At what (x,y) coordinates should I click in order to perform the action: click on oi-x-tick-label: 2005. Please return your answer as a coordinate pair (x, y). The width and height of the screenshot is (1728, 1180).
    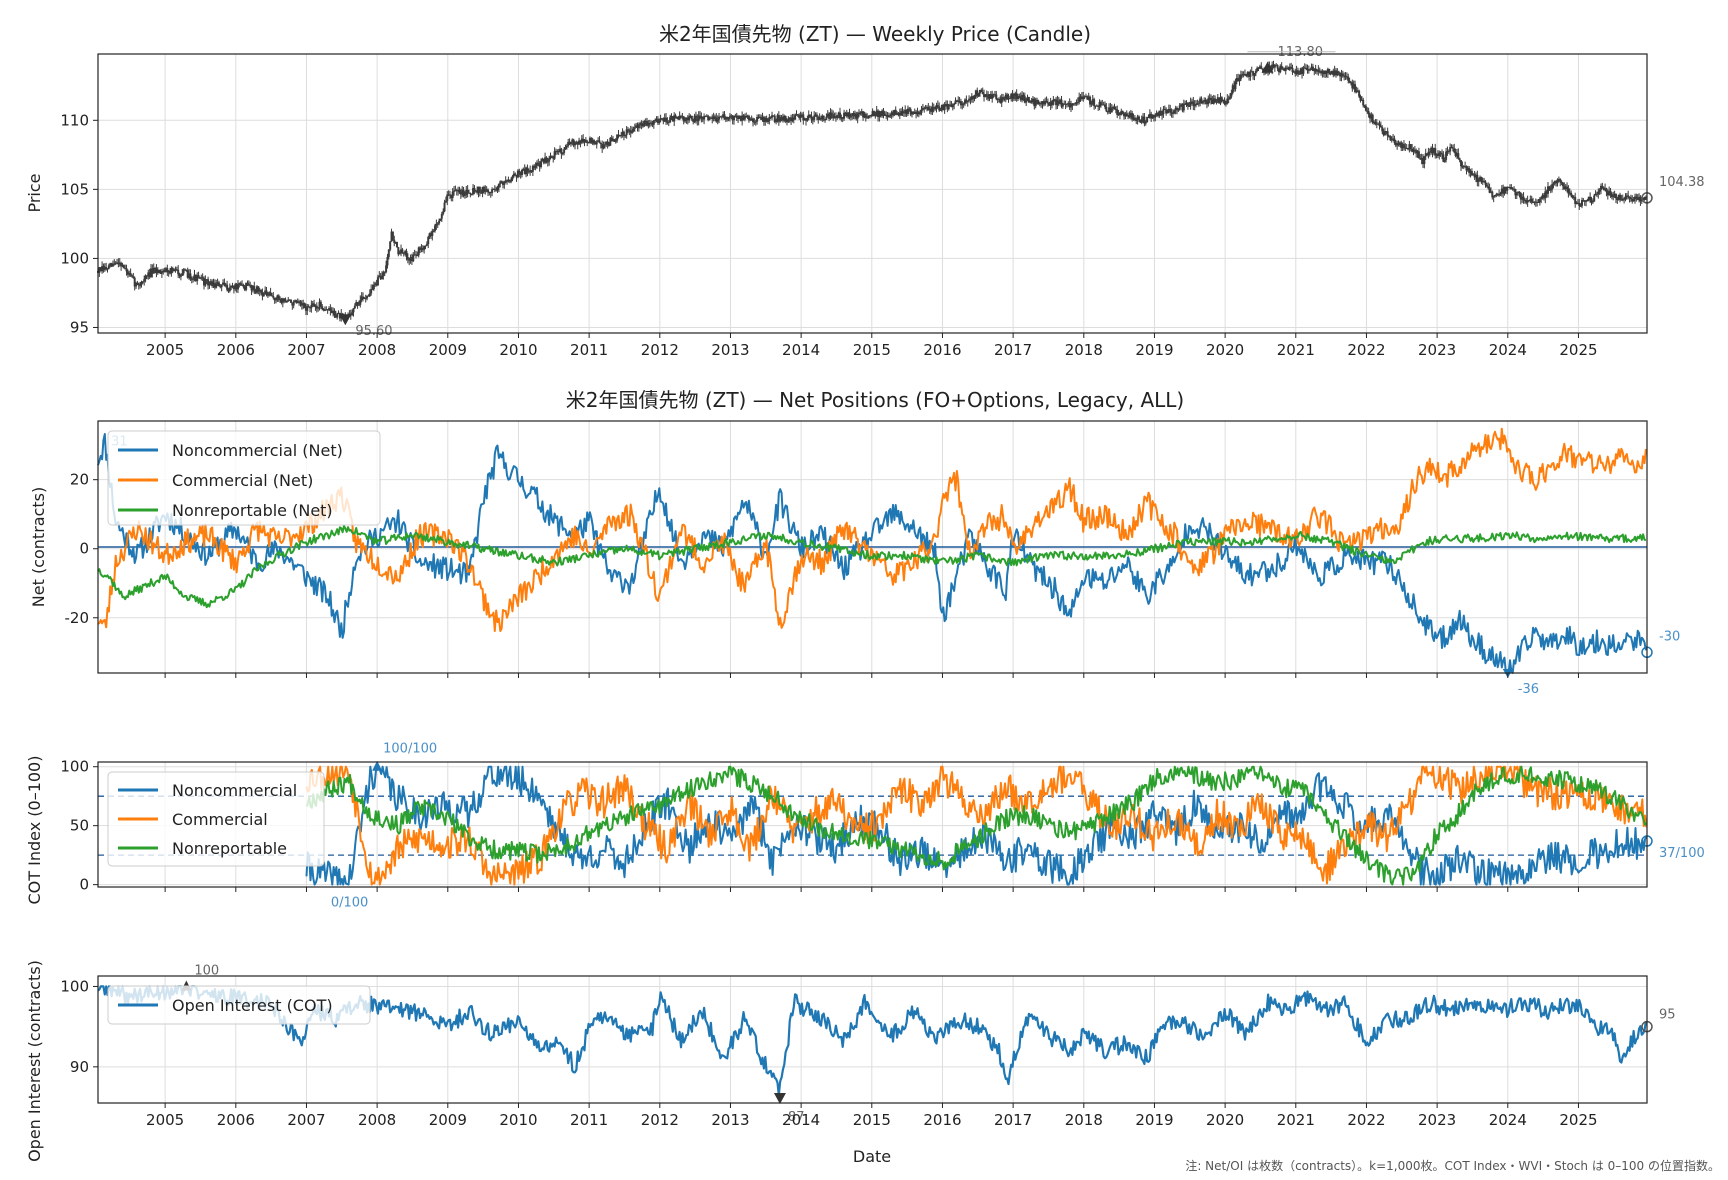
    Looking at the image, I should click on (165, 1120).